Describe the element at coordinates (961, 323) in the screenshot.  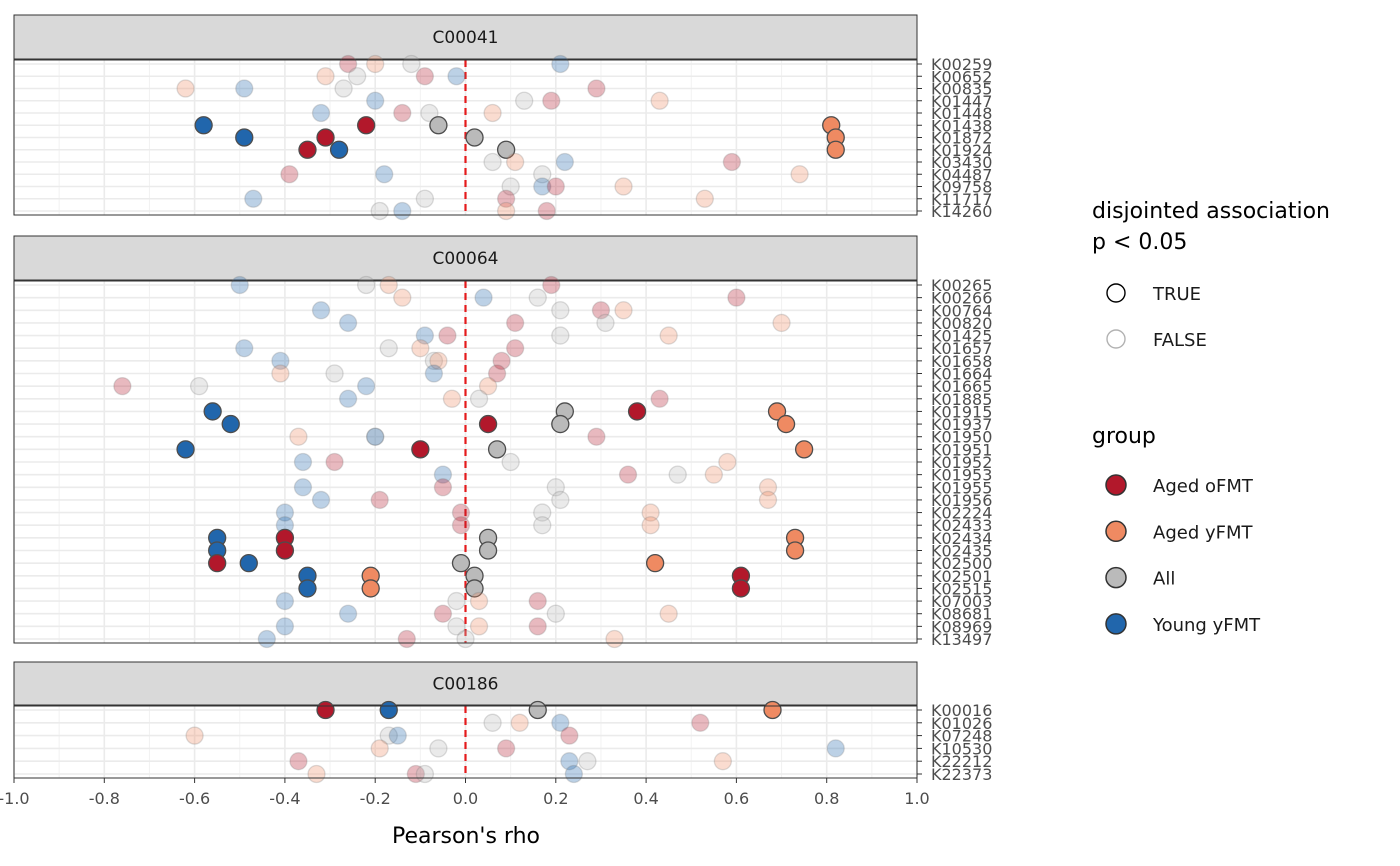
I see `y-tick-label: K00820` at that location.